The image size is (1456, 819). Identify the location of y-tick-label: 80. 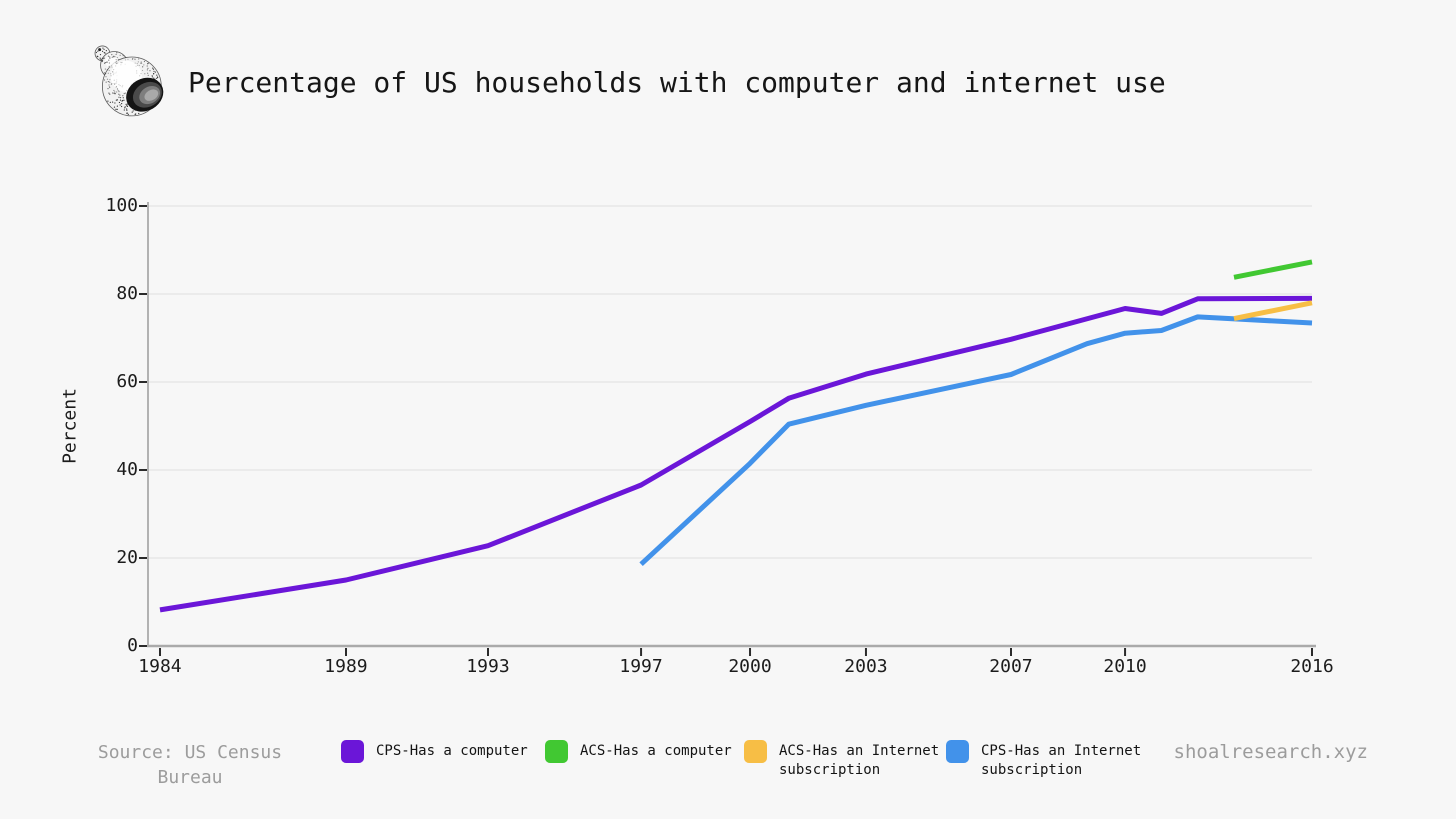
(127, 293).